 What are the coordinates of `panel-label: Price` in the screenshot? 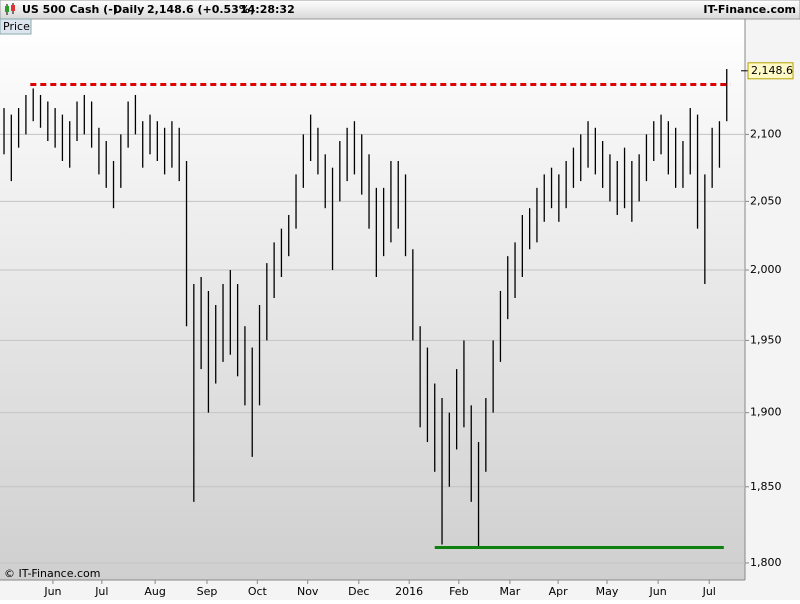 It's located at (16, 26).